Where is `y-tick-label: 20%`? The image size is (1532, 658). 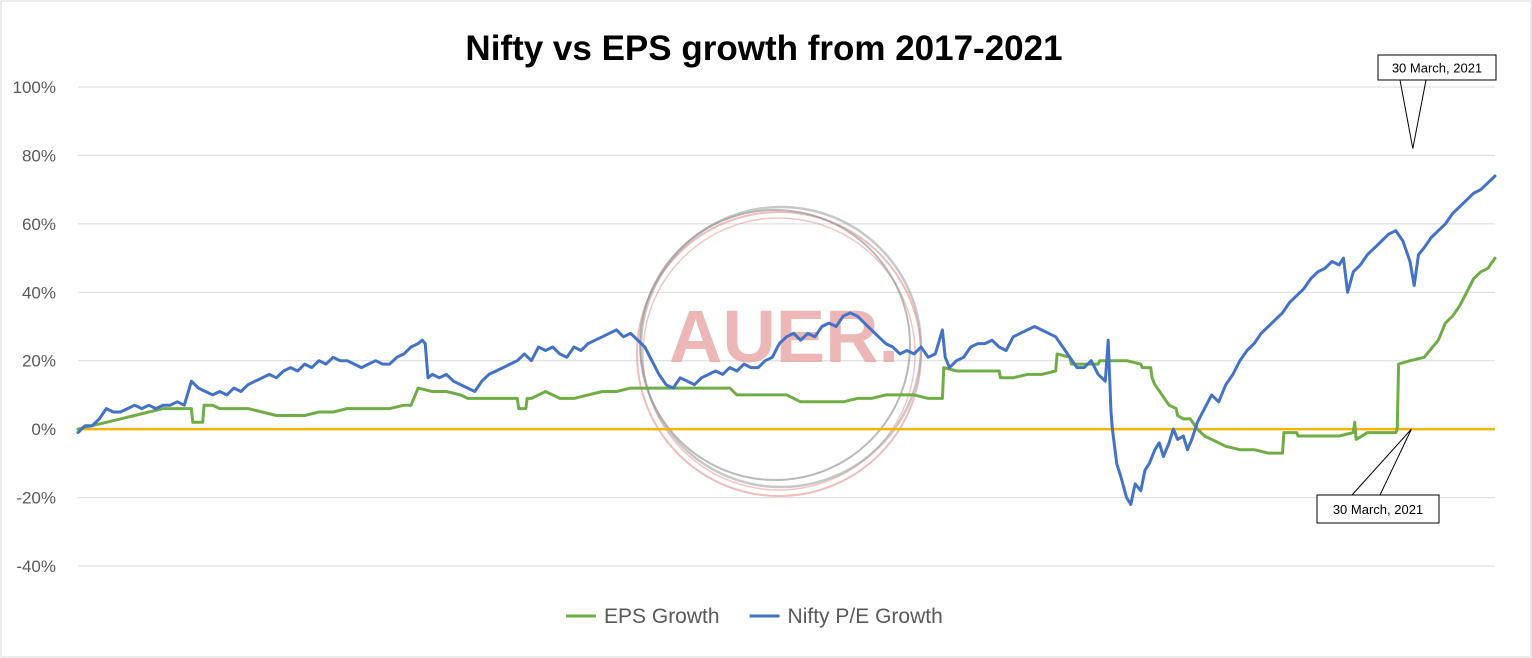
y-tick-label: 20% is located at coordinates (39, 361).